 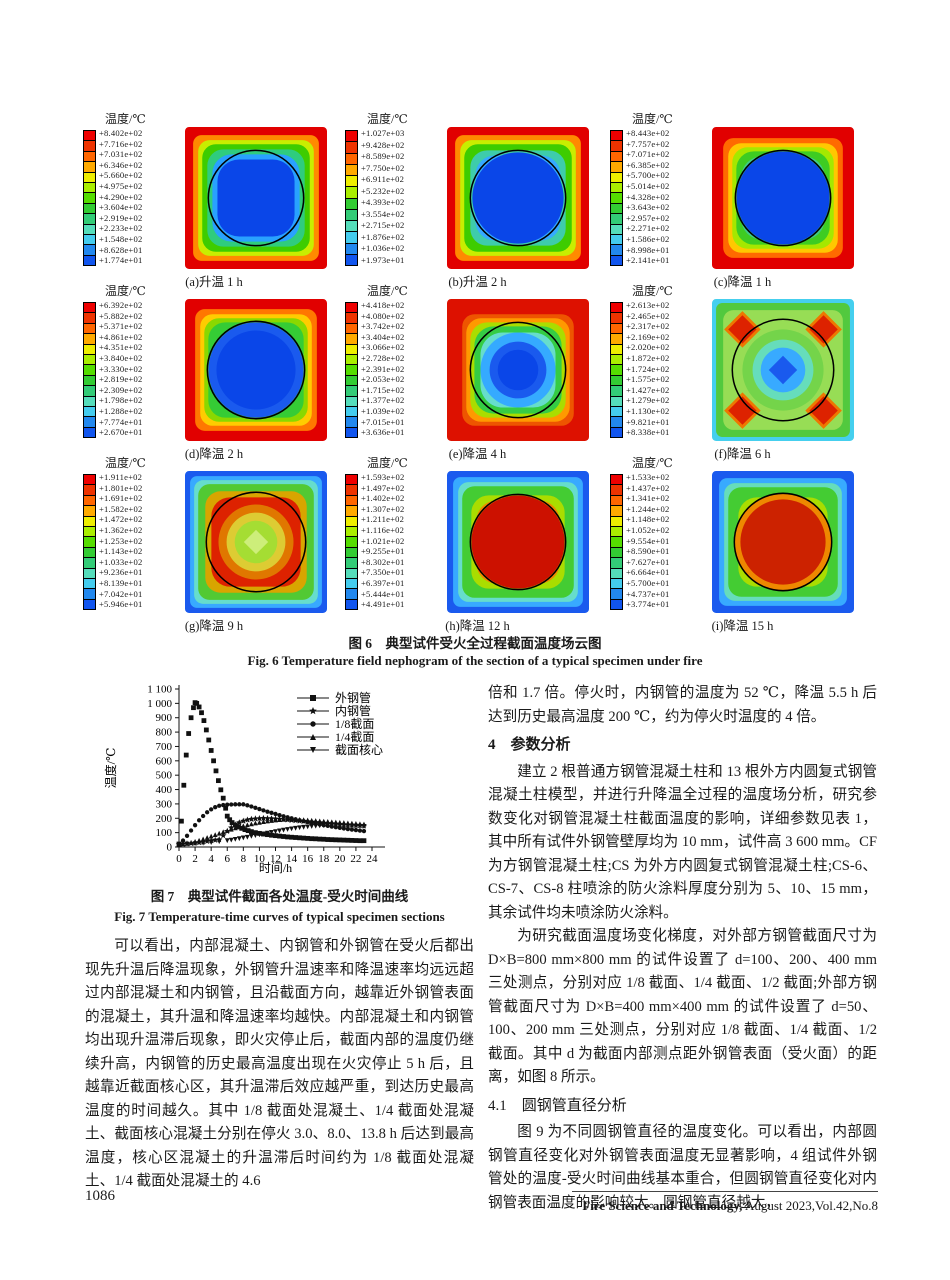 I want to click on colorbar-level: +5.444e+01, so click(x=383, y=593).